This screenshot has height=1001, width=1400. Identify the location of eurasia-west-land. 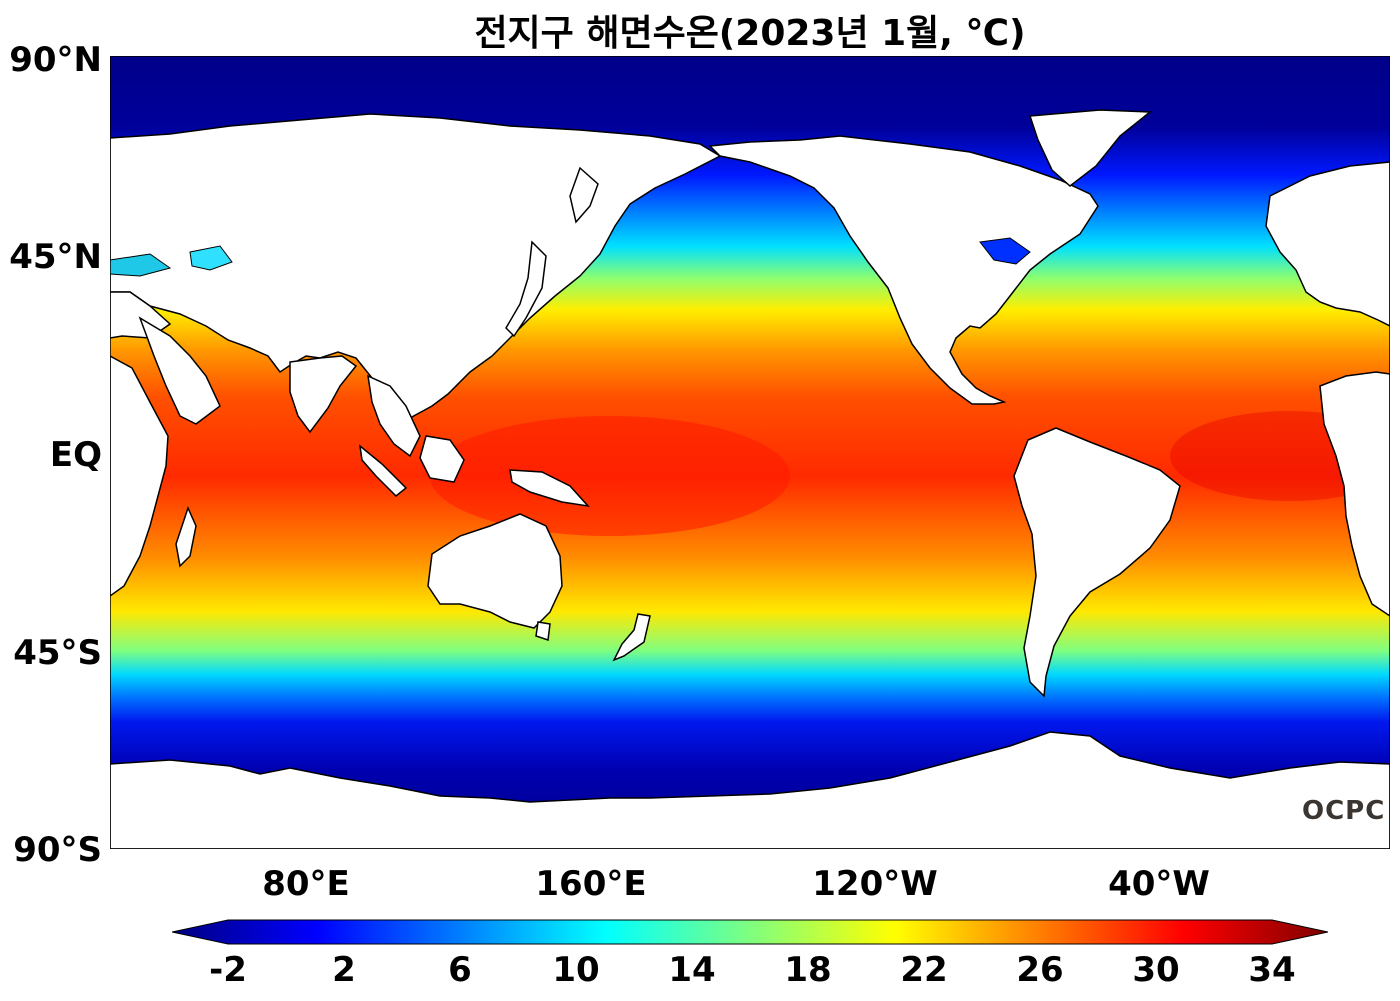
(416, 266).